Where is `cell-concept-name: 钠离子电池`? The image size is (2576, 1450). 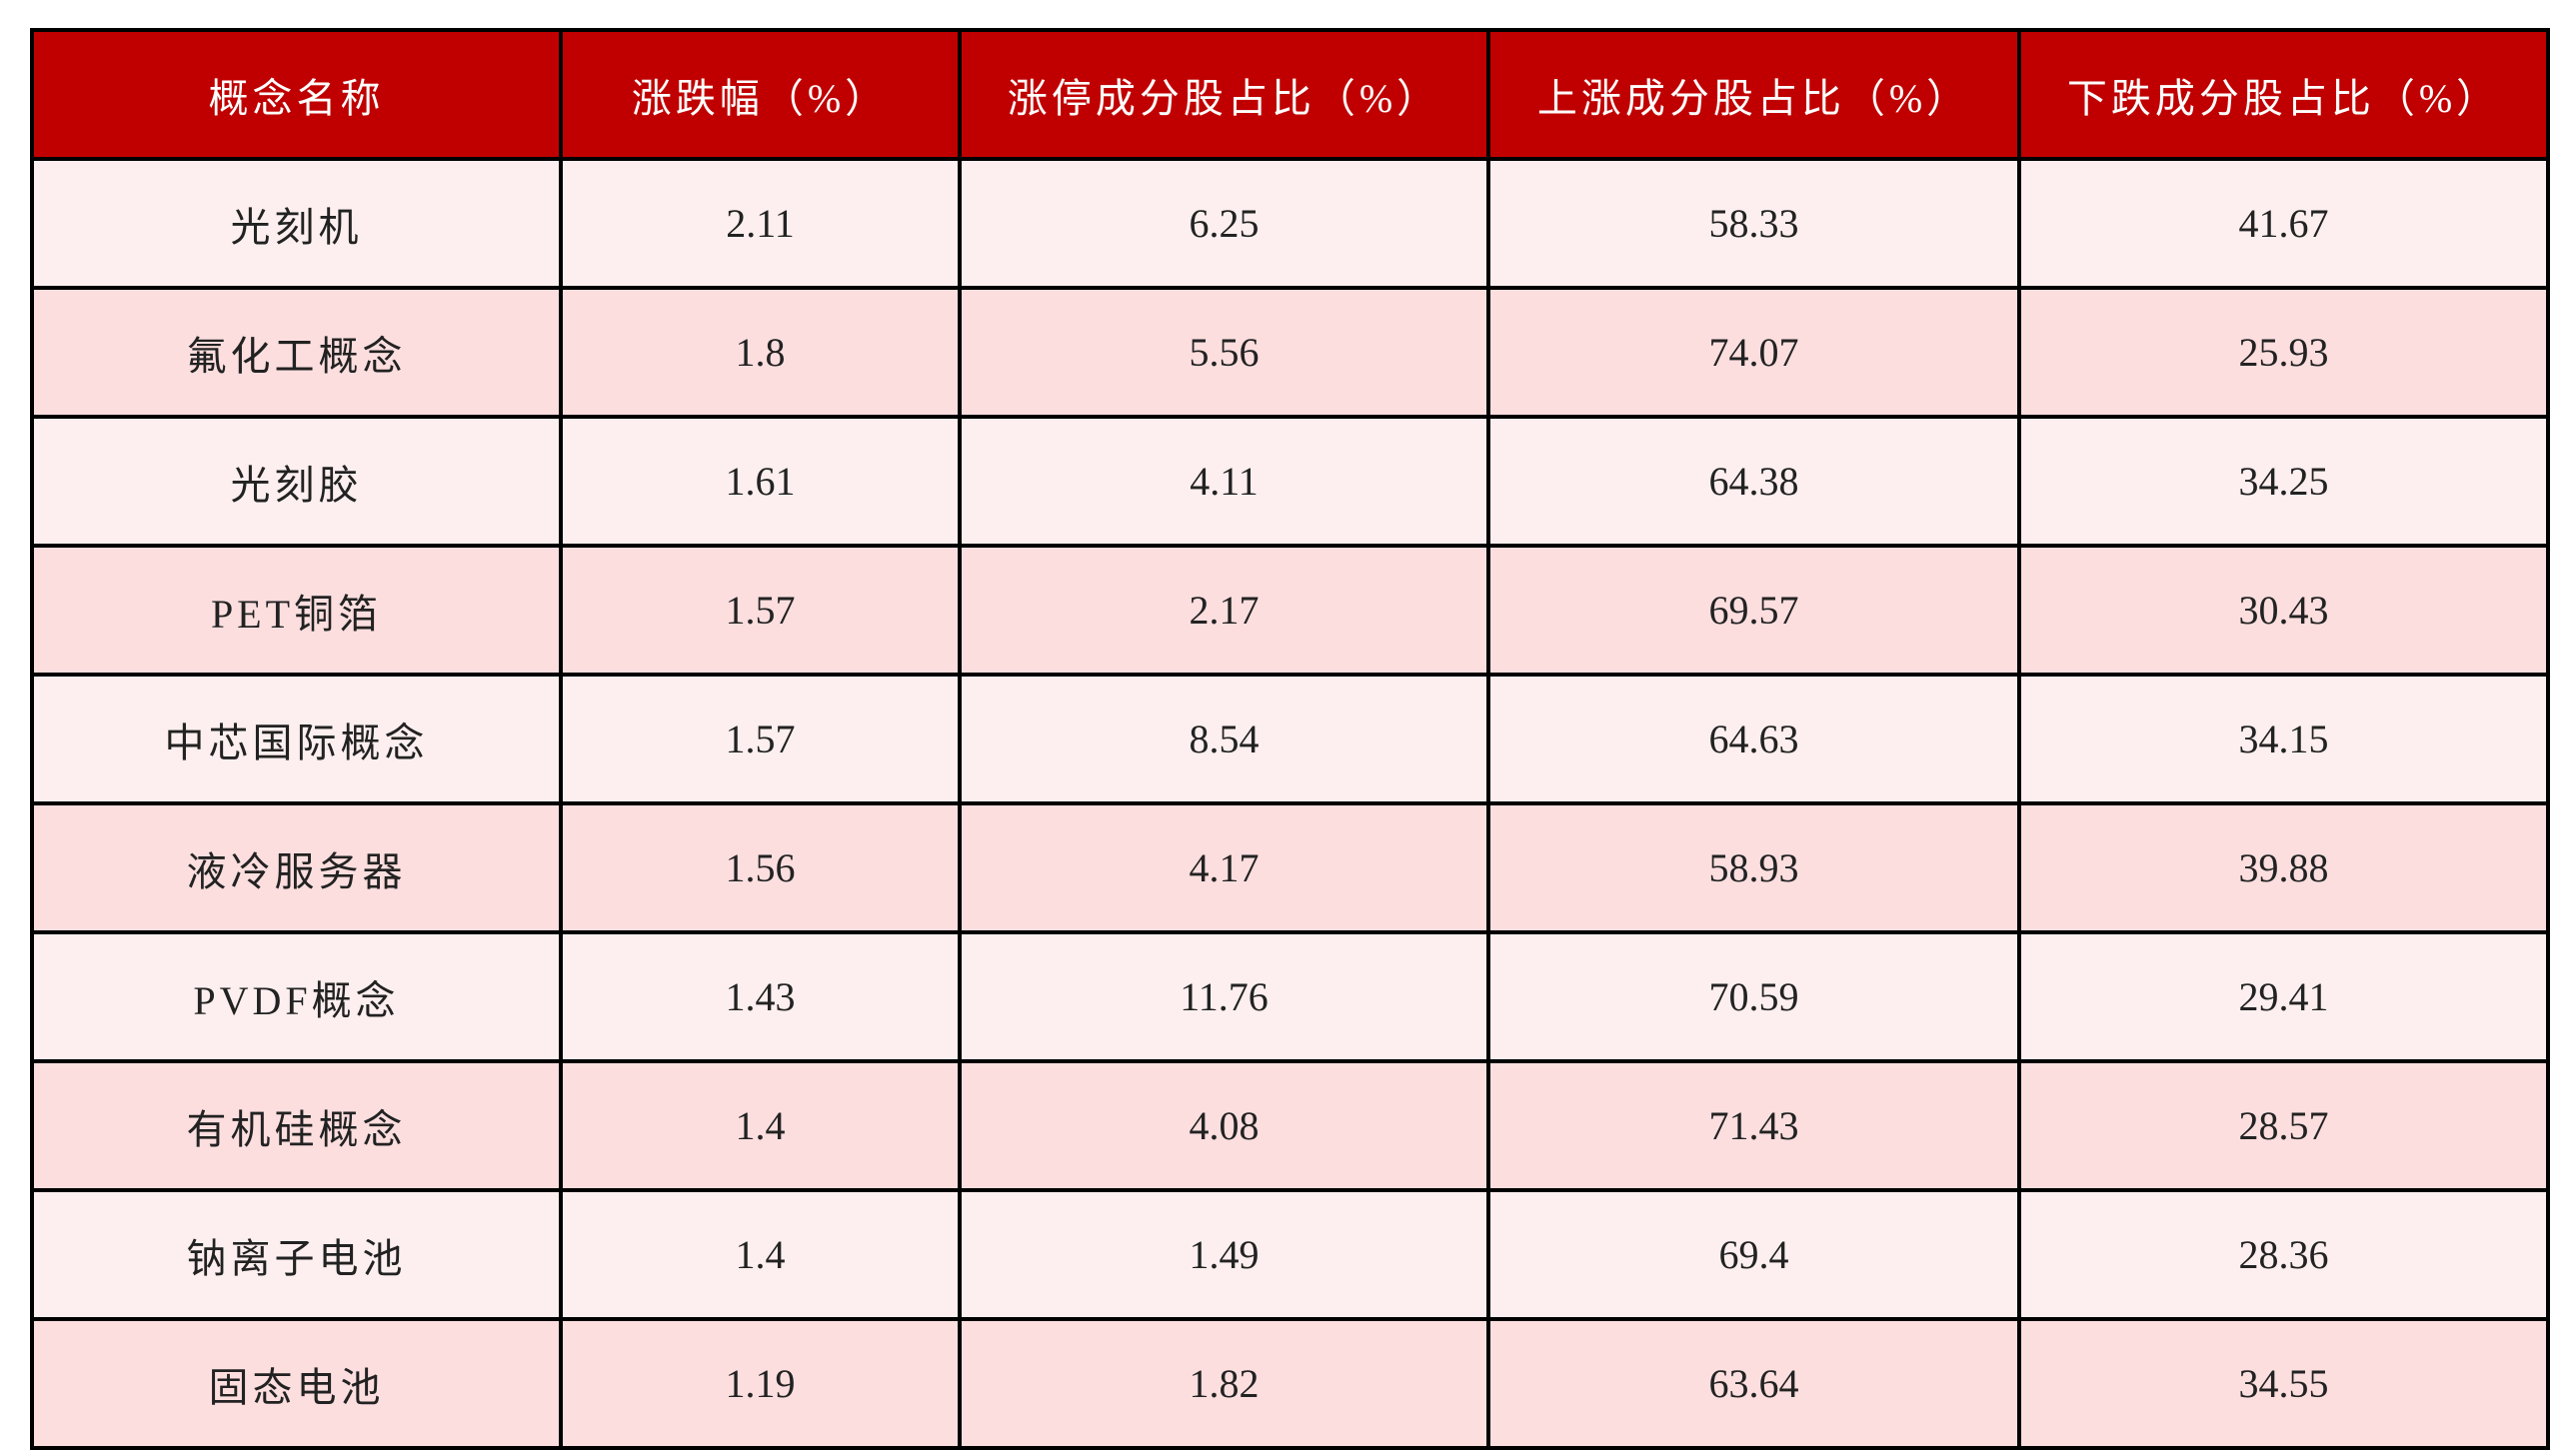 cell-concept-name: 钠离子电池 is located at coordinates (296, 1254).